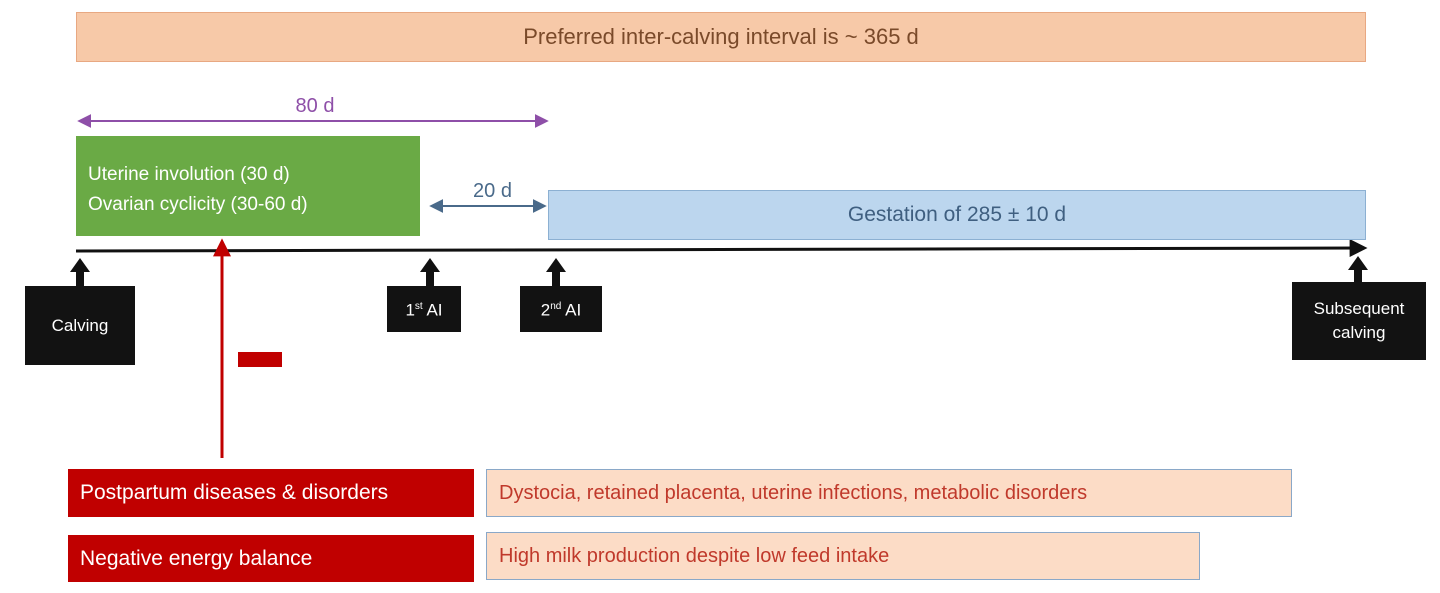 This screenshot has width=1440, height=593. Describe the element at coordinates (721, 248) in the screenshot. I see `timeline-axis` at that location.